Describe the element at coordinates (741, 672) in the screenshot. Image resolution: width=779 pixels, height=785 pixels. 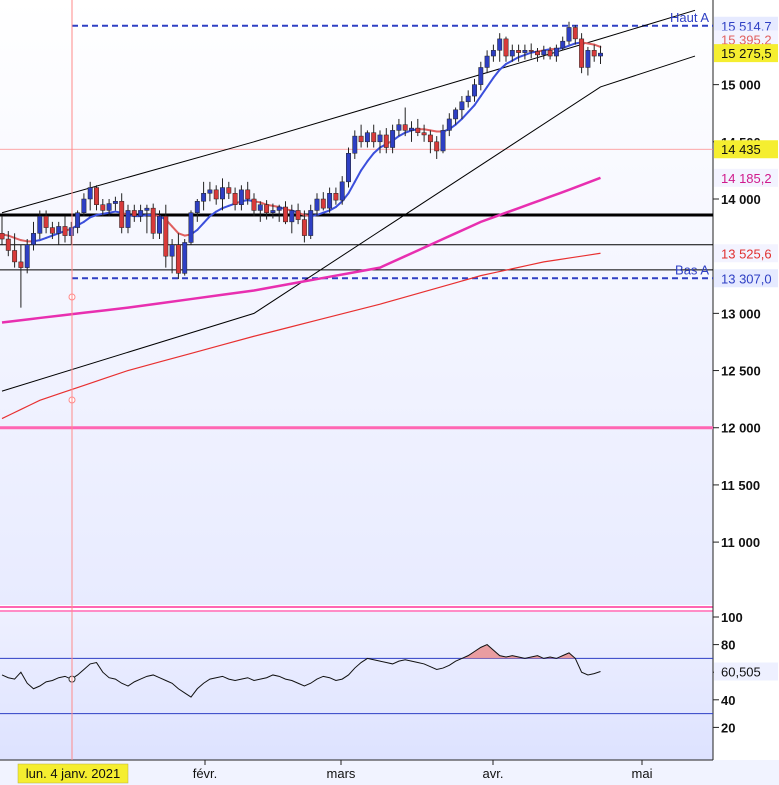
I see `oscillator-value-label: 60,505` at that location.